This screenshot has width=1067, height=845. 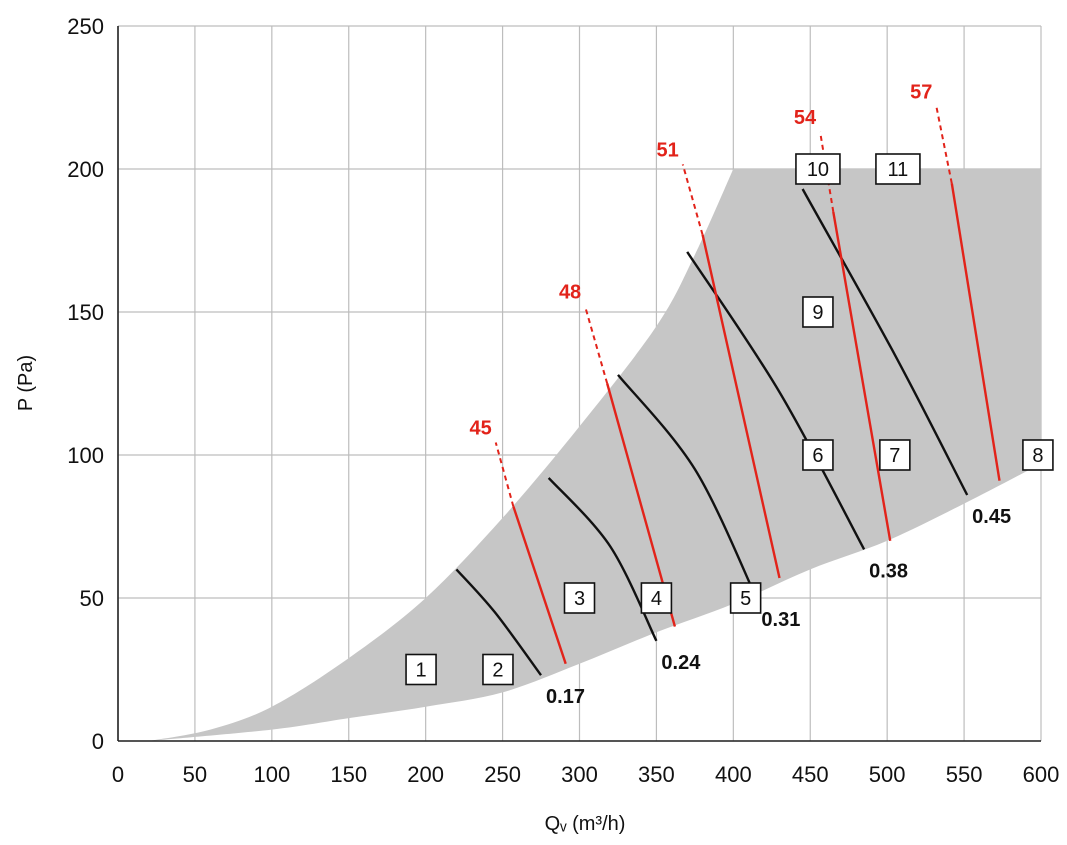 I want to click on y-tick-label: 100, so click(x=85, y=455).